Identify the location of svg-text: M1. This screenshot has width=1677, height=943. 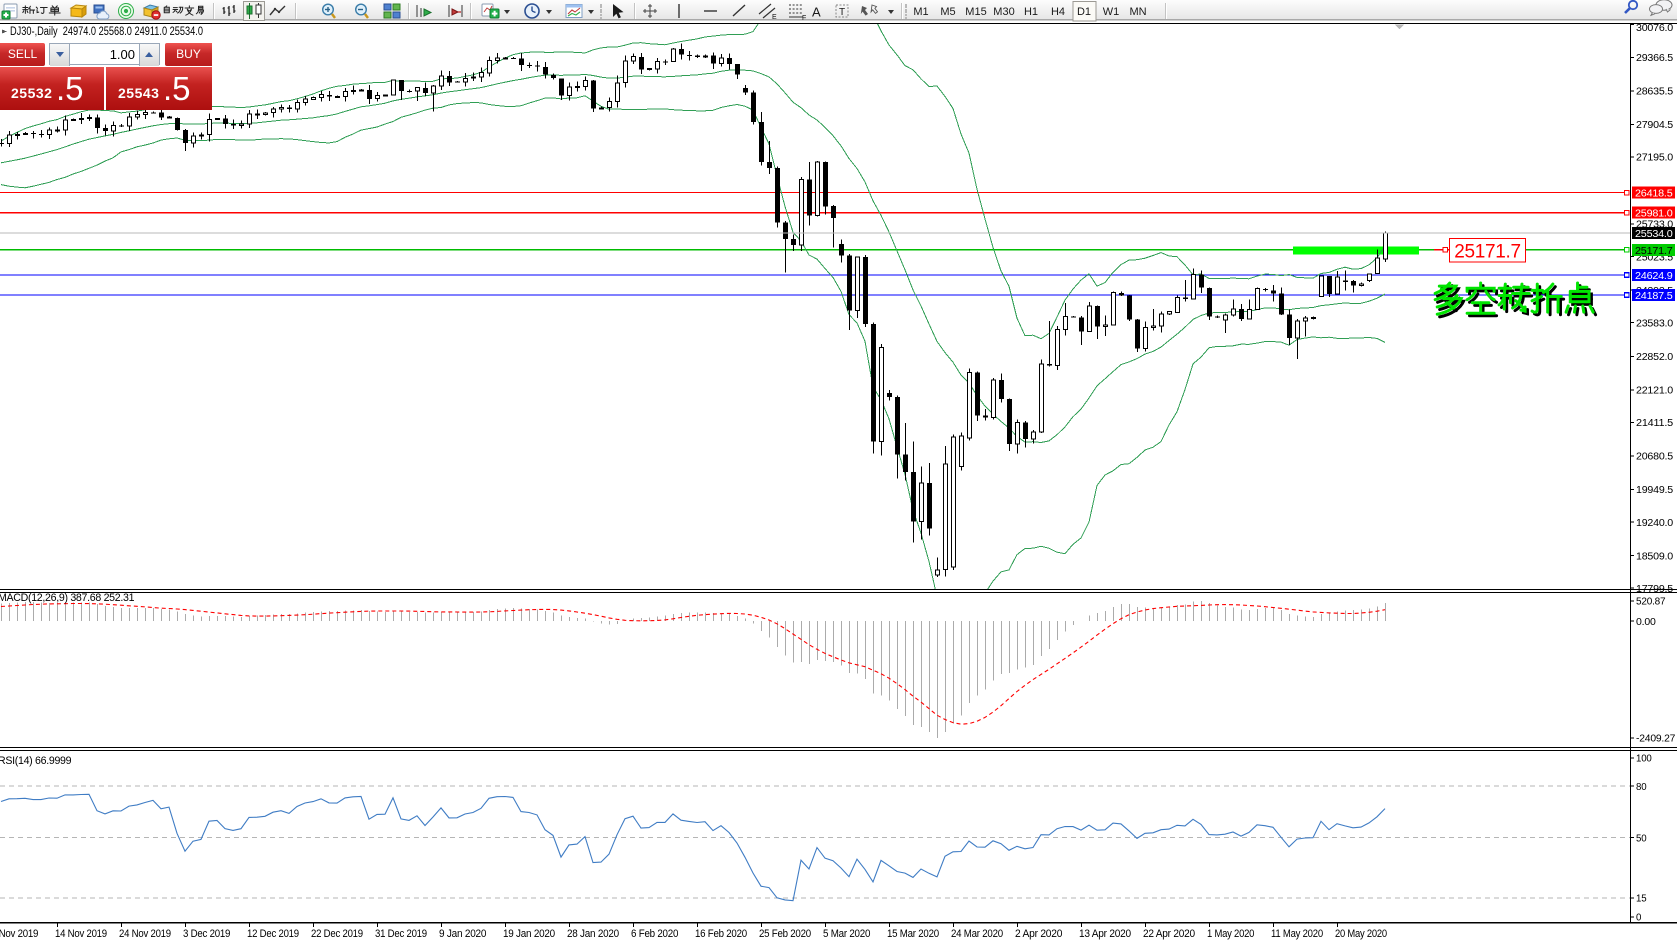
(920, 12).